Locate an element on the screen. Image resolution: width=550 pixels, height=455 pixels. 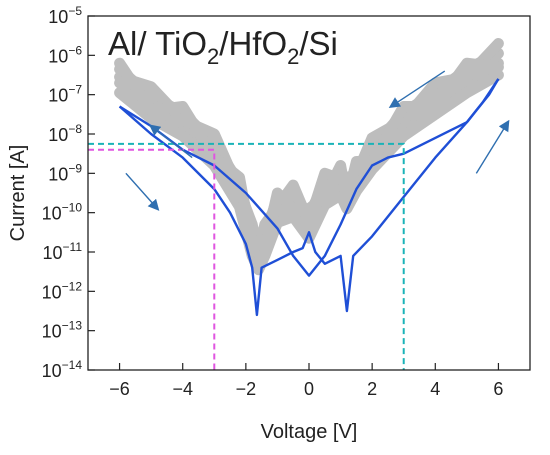
x-tick-label: −6 is located at coordinates (119, 389).